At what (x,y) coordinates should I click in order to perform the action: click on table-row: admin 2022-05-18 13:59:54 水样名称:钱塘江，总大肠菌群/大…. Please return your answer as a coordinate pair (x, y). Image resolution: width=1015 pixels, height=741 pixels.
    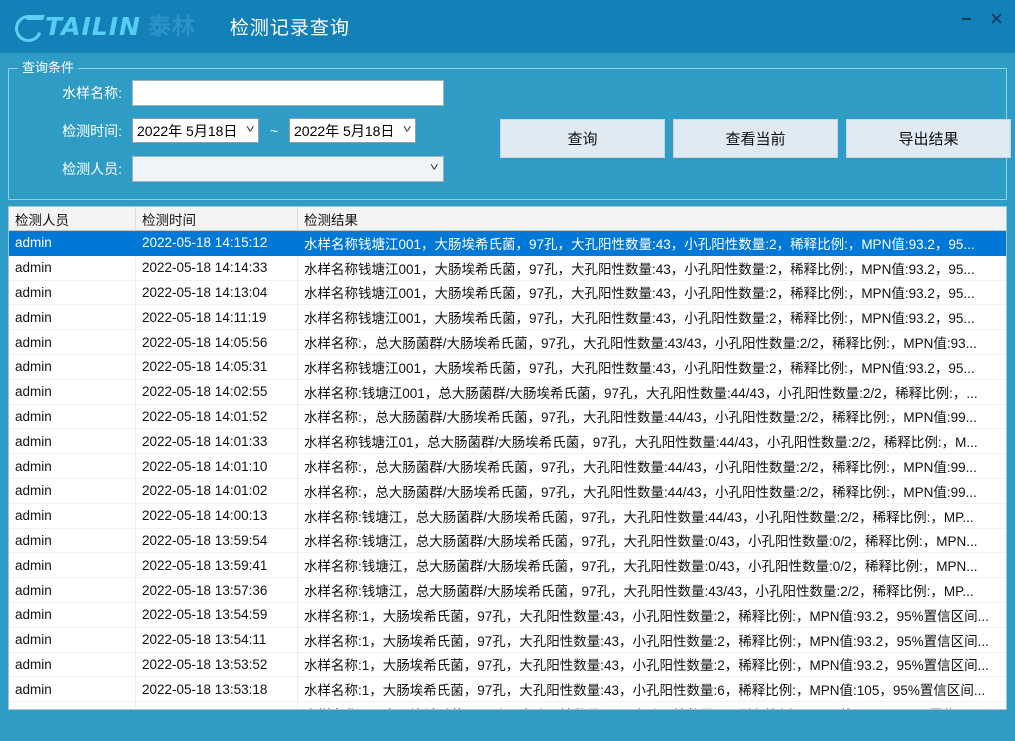
    Looking at the image, I should click on (507, 541).